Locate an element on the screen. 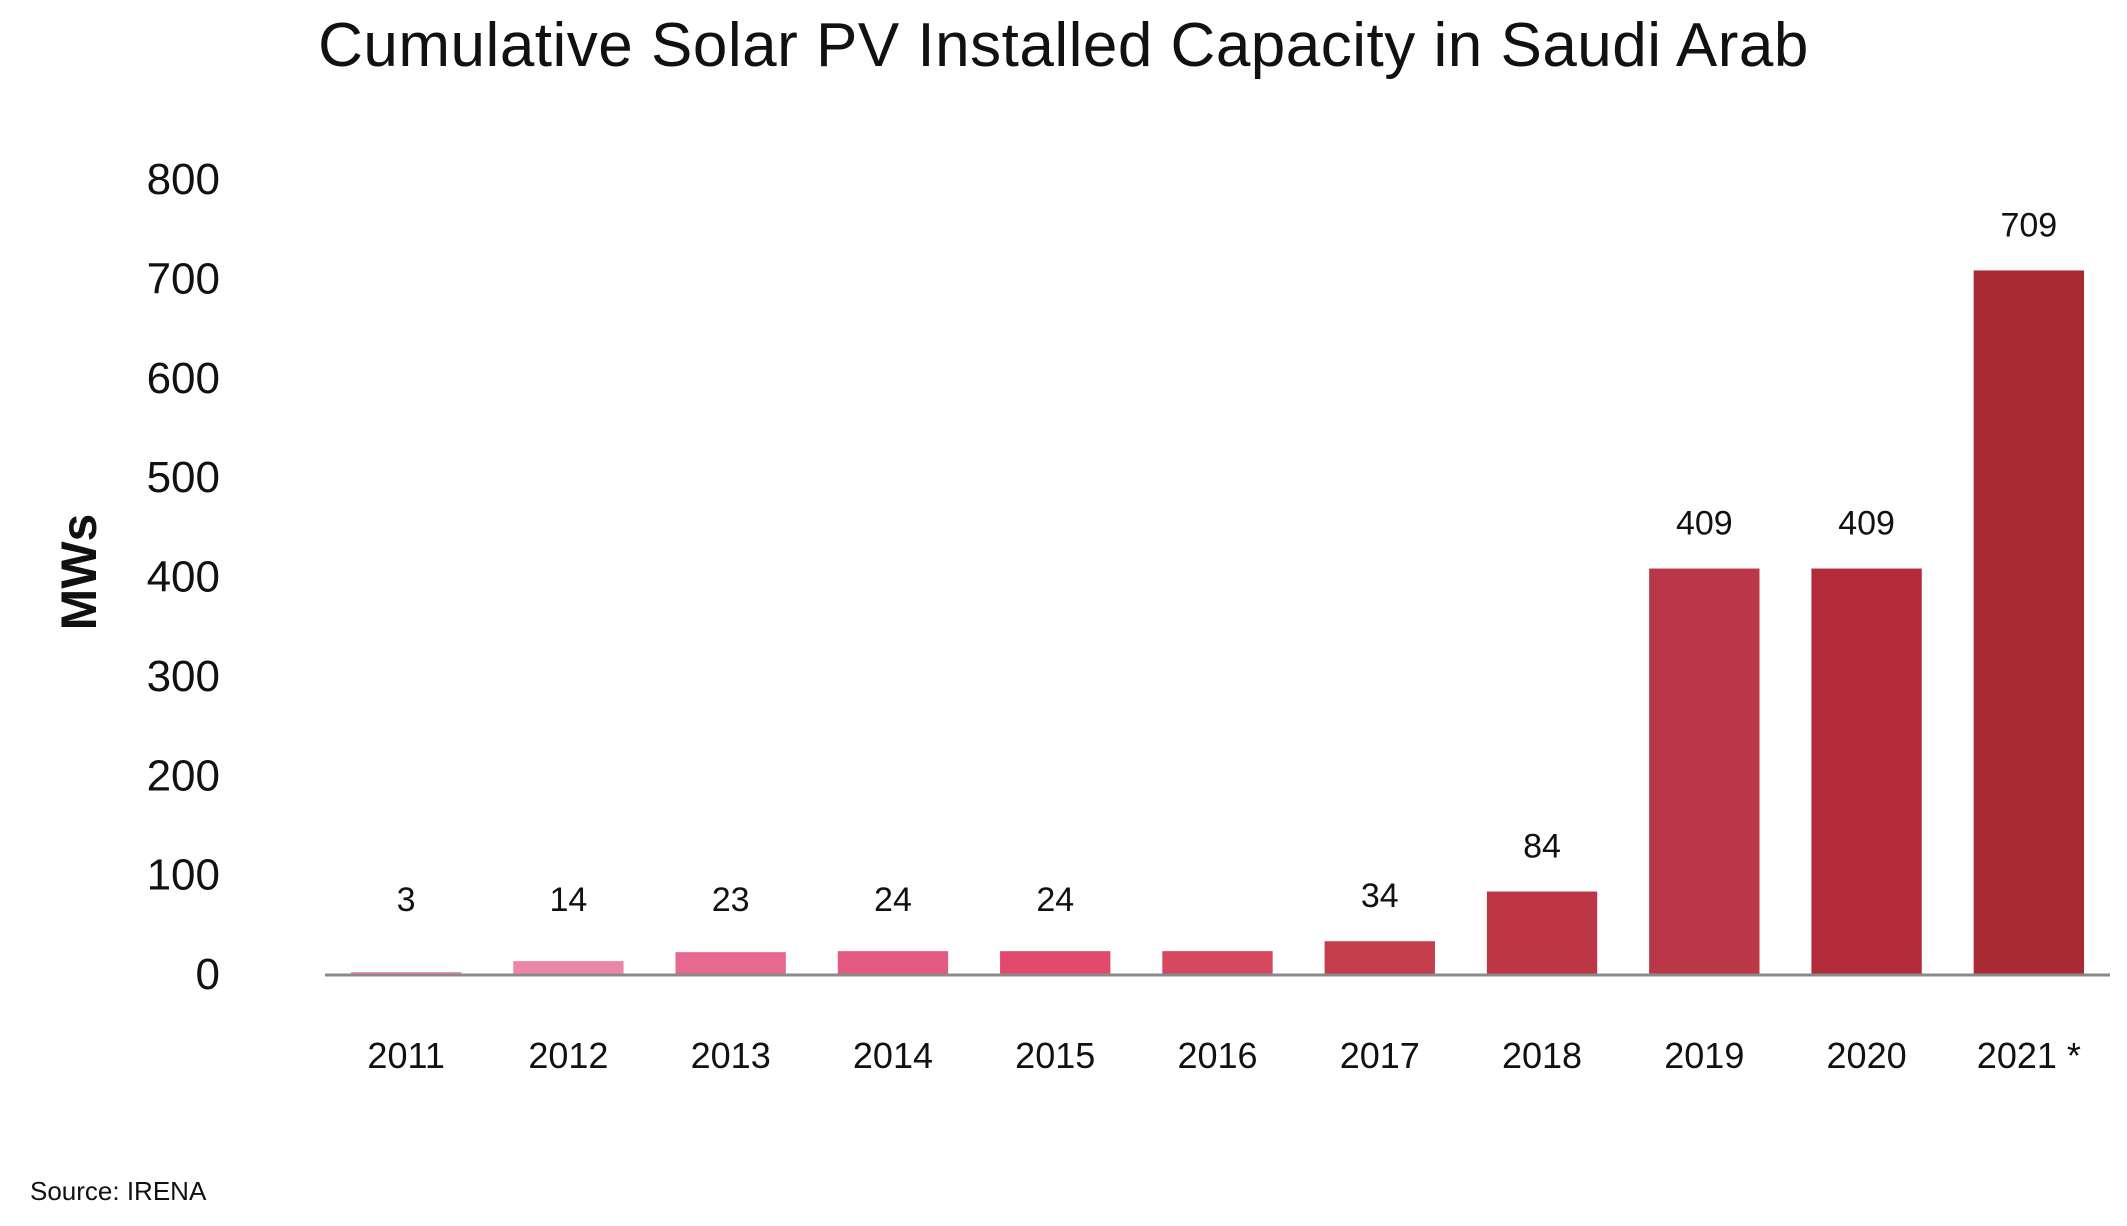 Image resolution: width=2127 pixels, height=1226 pixels. x-tick-label-2013: 2013 is located at coordinates (731, 1055).